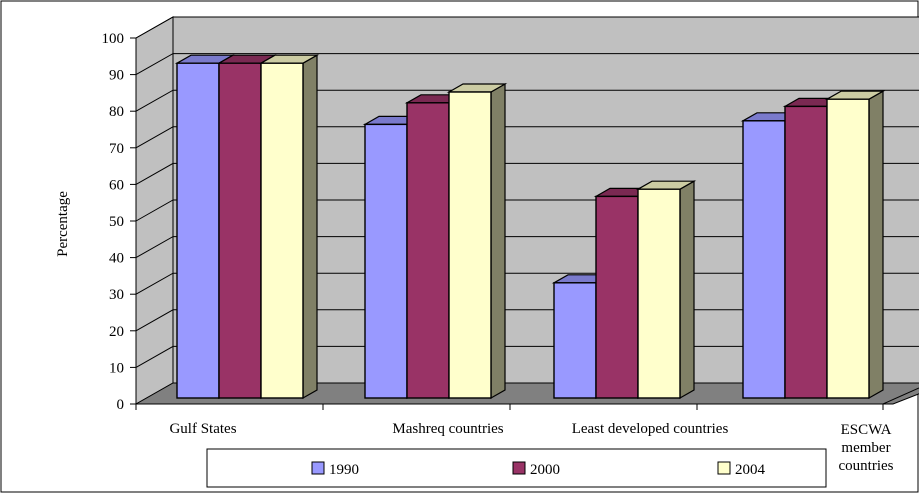 This screenshot has height=498, width=919. What do you see at coordinates (116, 76) in the screenshot?
I see `y-tick-label: 90` at bounding box center [116, 76].